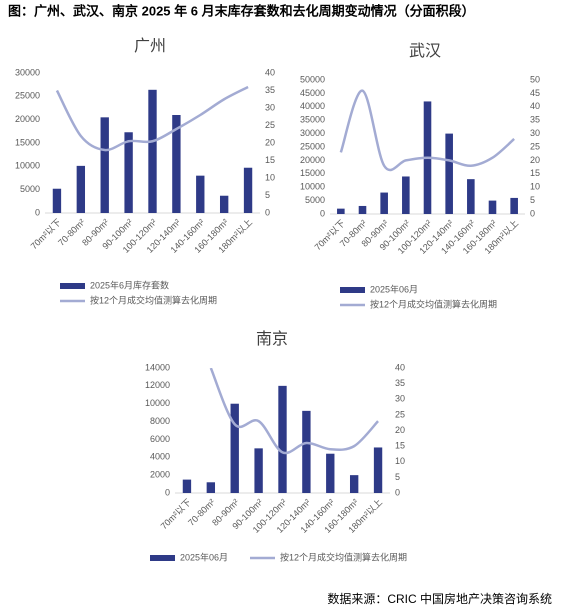 The height and width of the screenshot is (616, 571). What do you see at coordinates (312, 120) in the screenshot?
I see `y-tick-label: 35000` at bounding box center [312, 120].